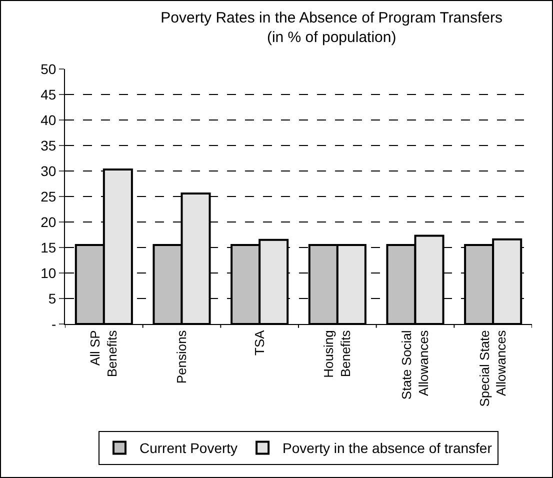 This screenshot has width=553, height=478. I want to click on y-tick-label: 10, so click(48, 272).